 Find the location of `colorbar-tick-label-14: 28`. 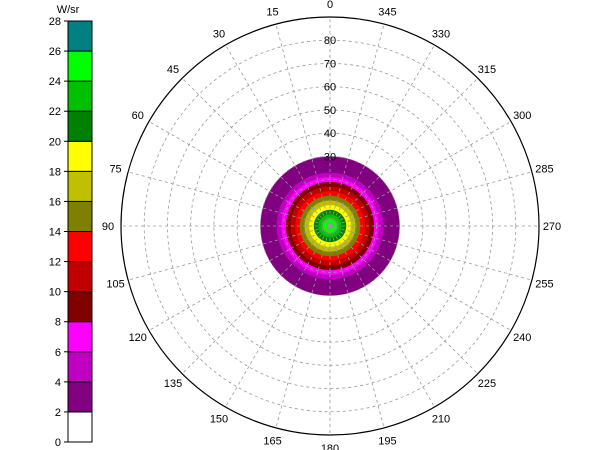

colorbar-tick-label-14: 28 is located at coordinates (55, 22).